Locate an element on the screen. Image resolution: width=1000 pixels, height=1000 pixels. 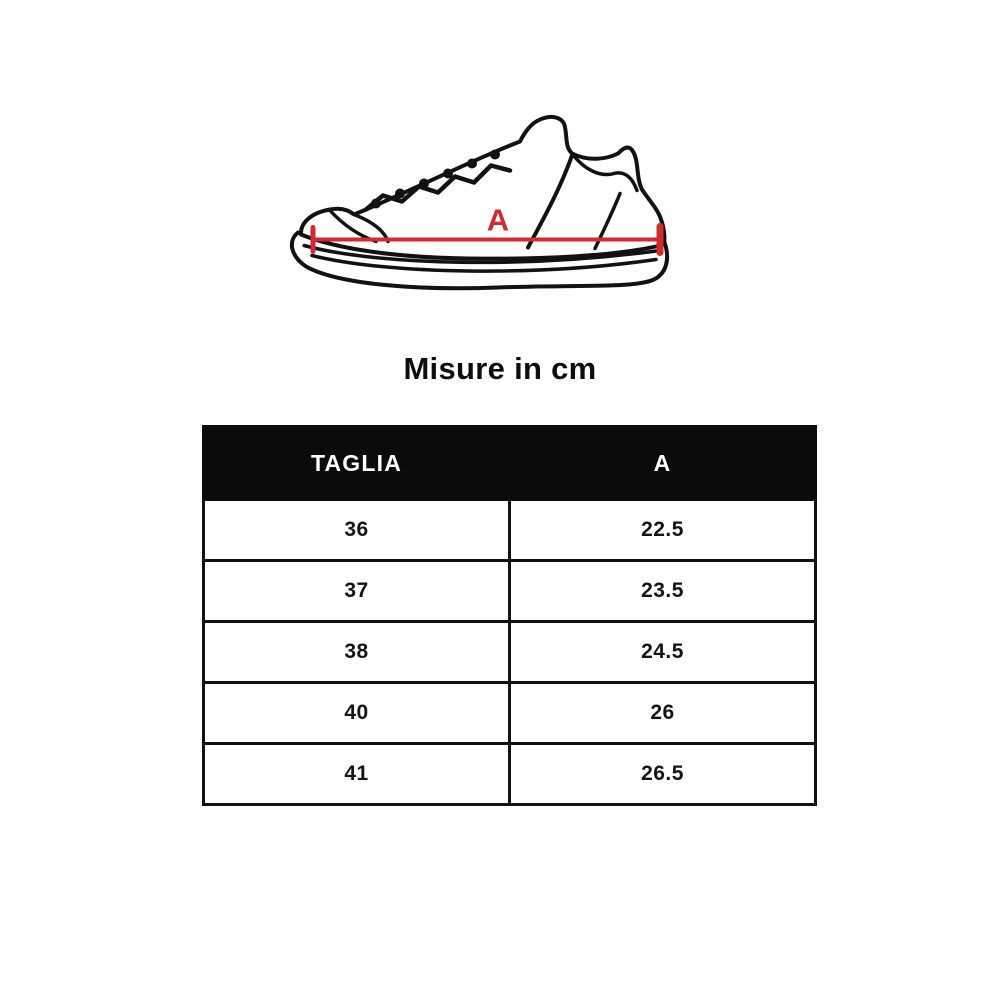
table-cell: 26.5 is located at coordinates (662, 774).